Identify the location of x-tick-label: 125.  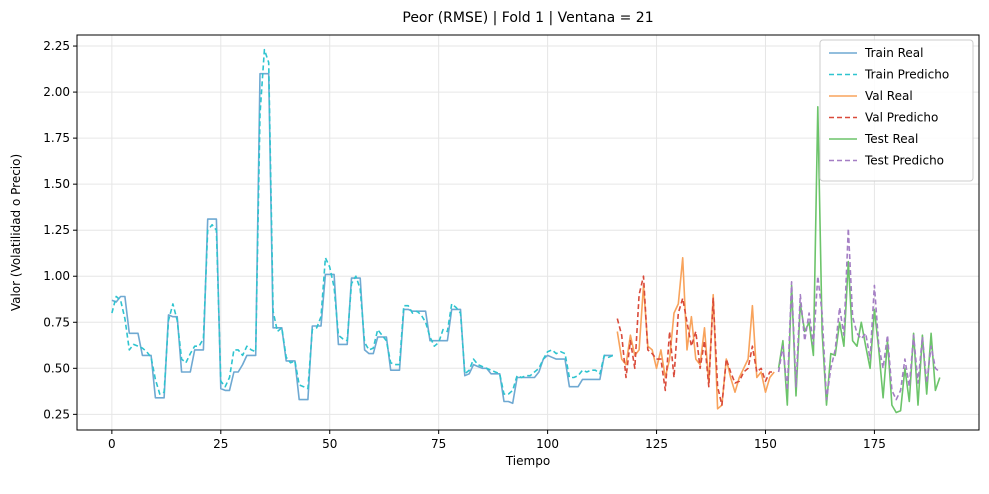
(656, 444).